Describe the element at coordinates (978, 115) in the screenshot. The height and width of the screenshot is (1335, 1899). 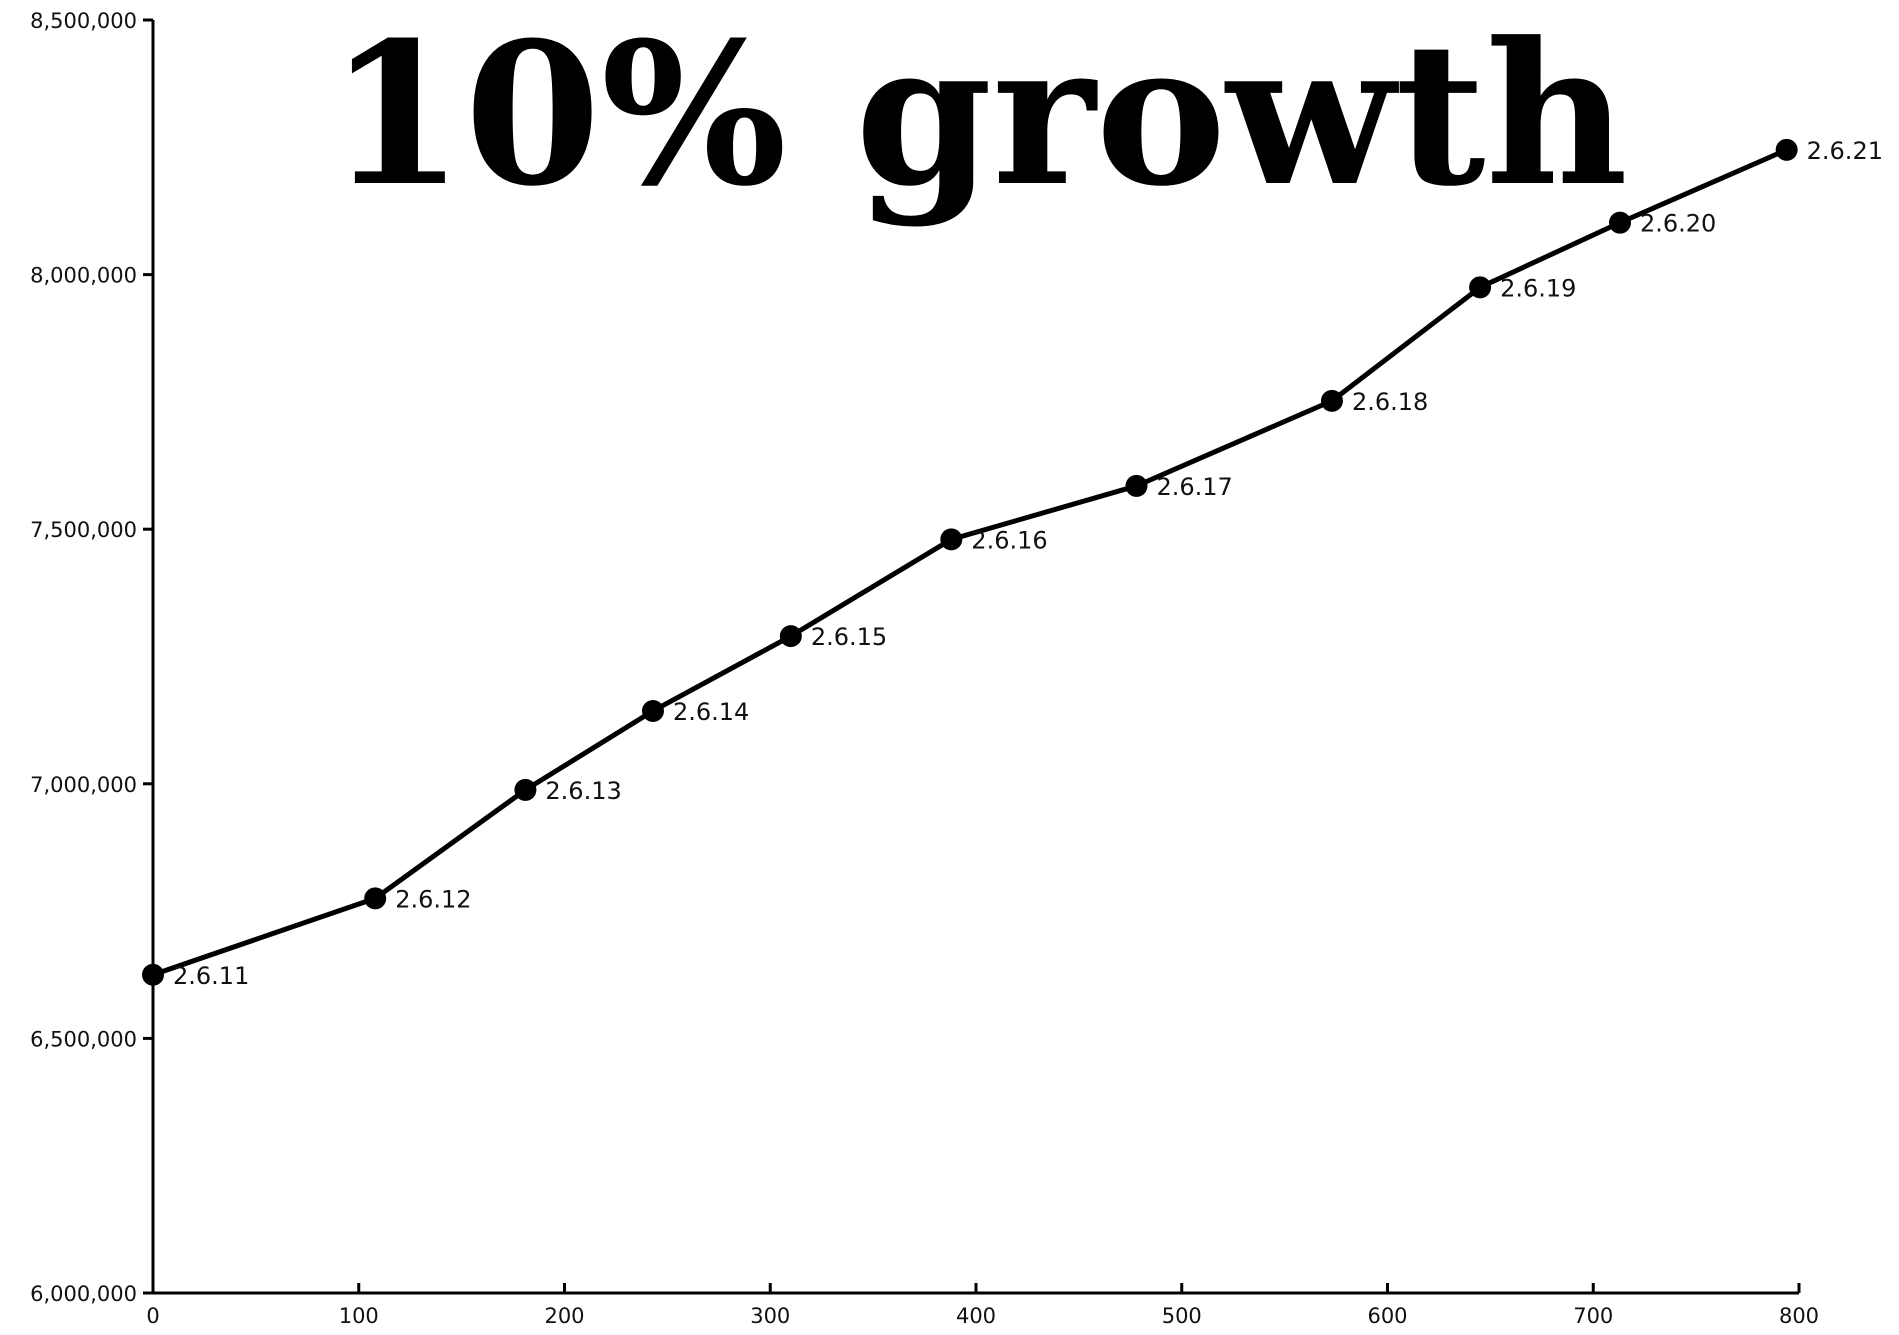
I see `chart-title: 10% growth` at that location.